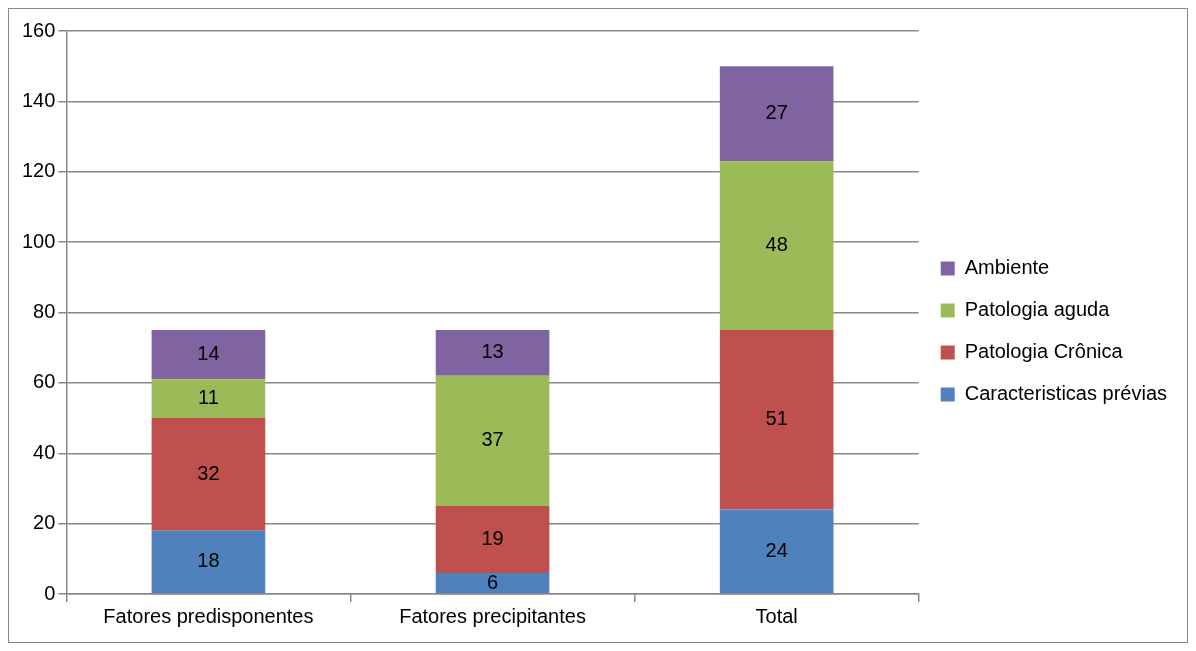 Image resolution: width=1196 pixels, height=651 pixels. What do you see at coordinates (44, 381) in the screenshot?
I see `y-tick-label: 60` at bounding box center [44, 381].